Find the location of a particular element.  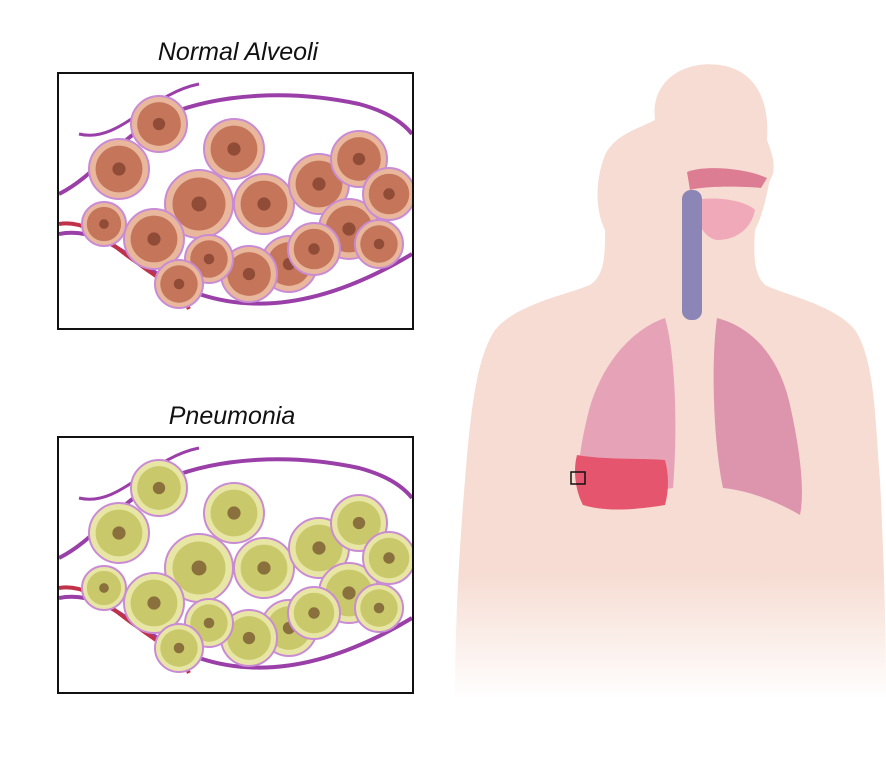

pneumonia-illustration is located at coordinates (235, 560).